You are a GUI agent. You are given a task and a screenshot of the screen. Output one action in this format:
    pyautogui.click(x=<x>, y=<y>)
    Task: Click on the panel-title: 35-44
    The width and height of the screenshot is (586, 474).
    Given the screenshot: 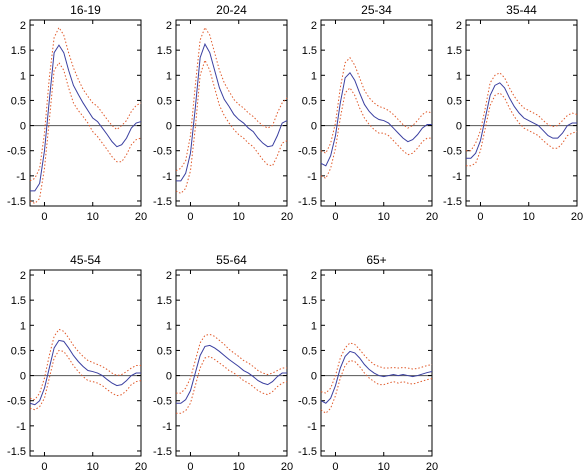 What is the action you would take?
    pyautogui.click(x=521, y=10)
    